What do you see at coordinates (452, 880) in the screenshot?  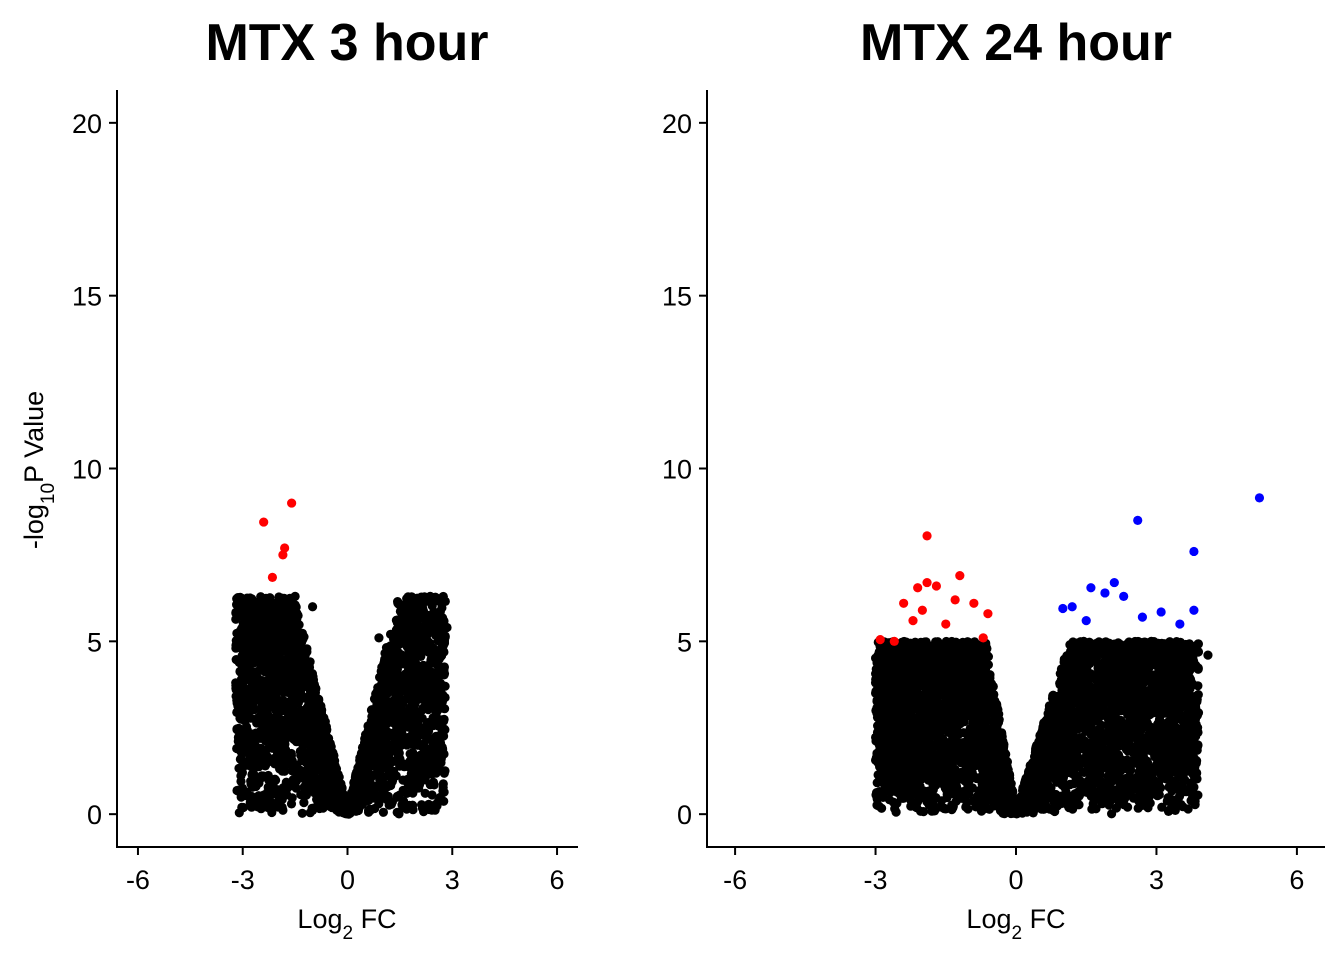 I see `x-tick-label: 3` at bounding box center [452, 880].